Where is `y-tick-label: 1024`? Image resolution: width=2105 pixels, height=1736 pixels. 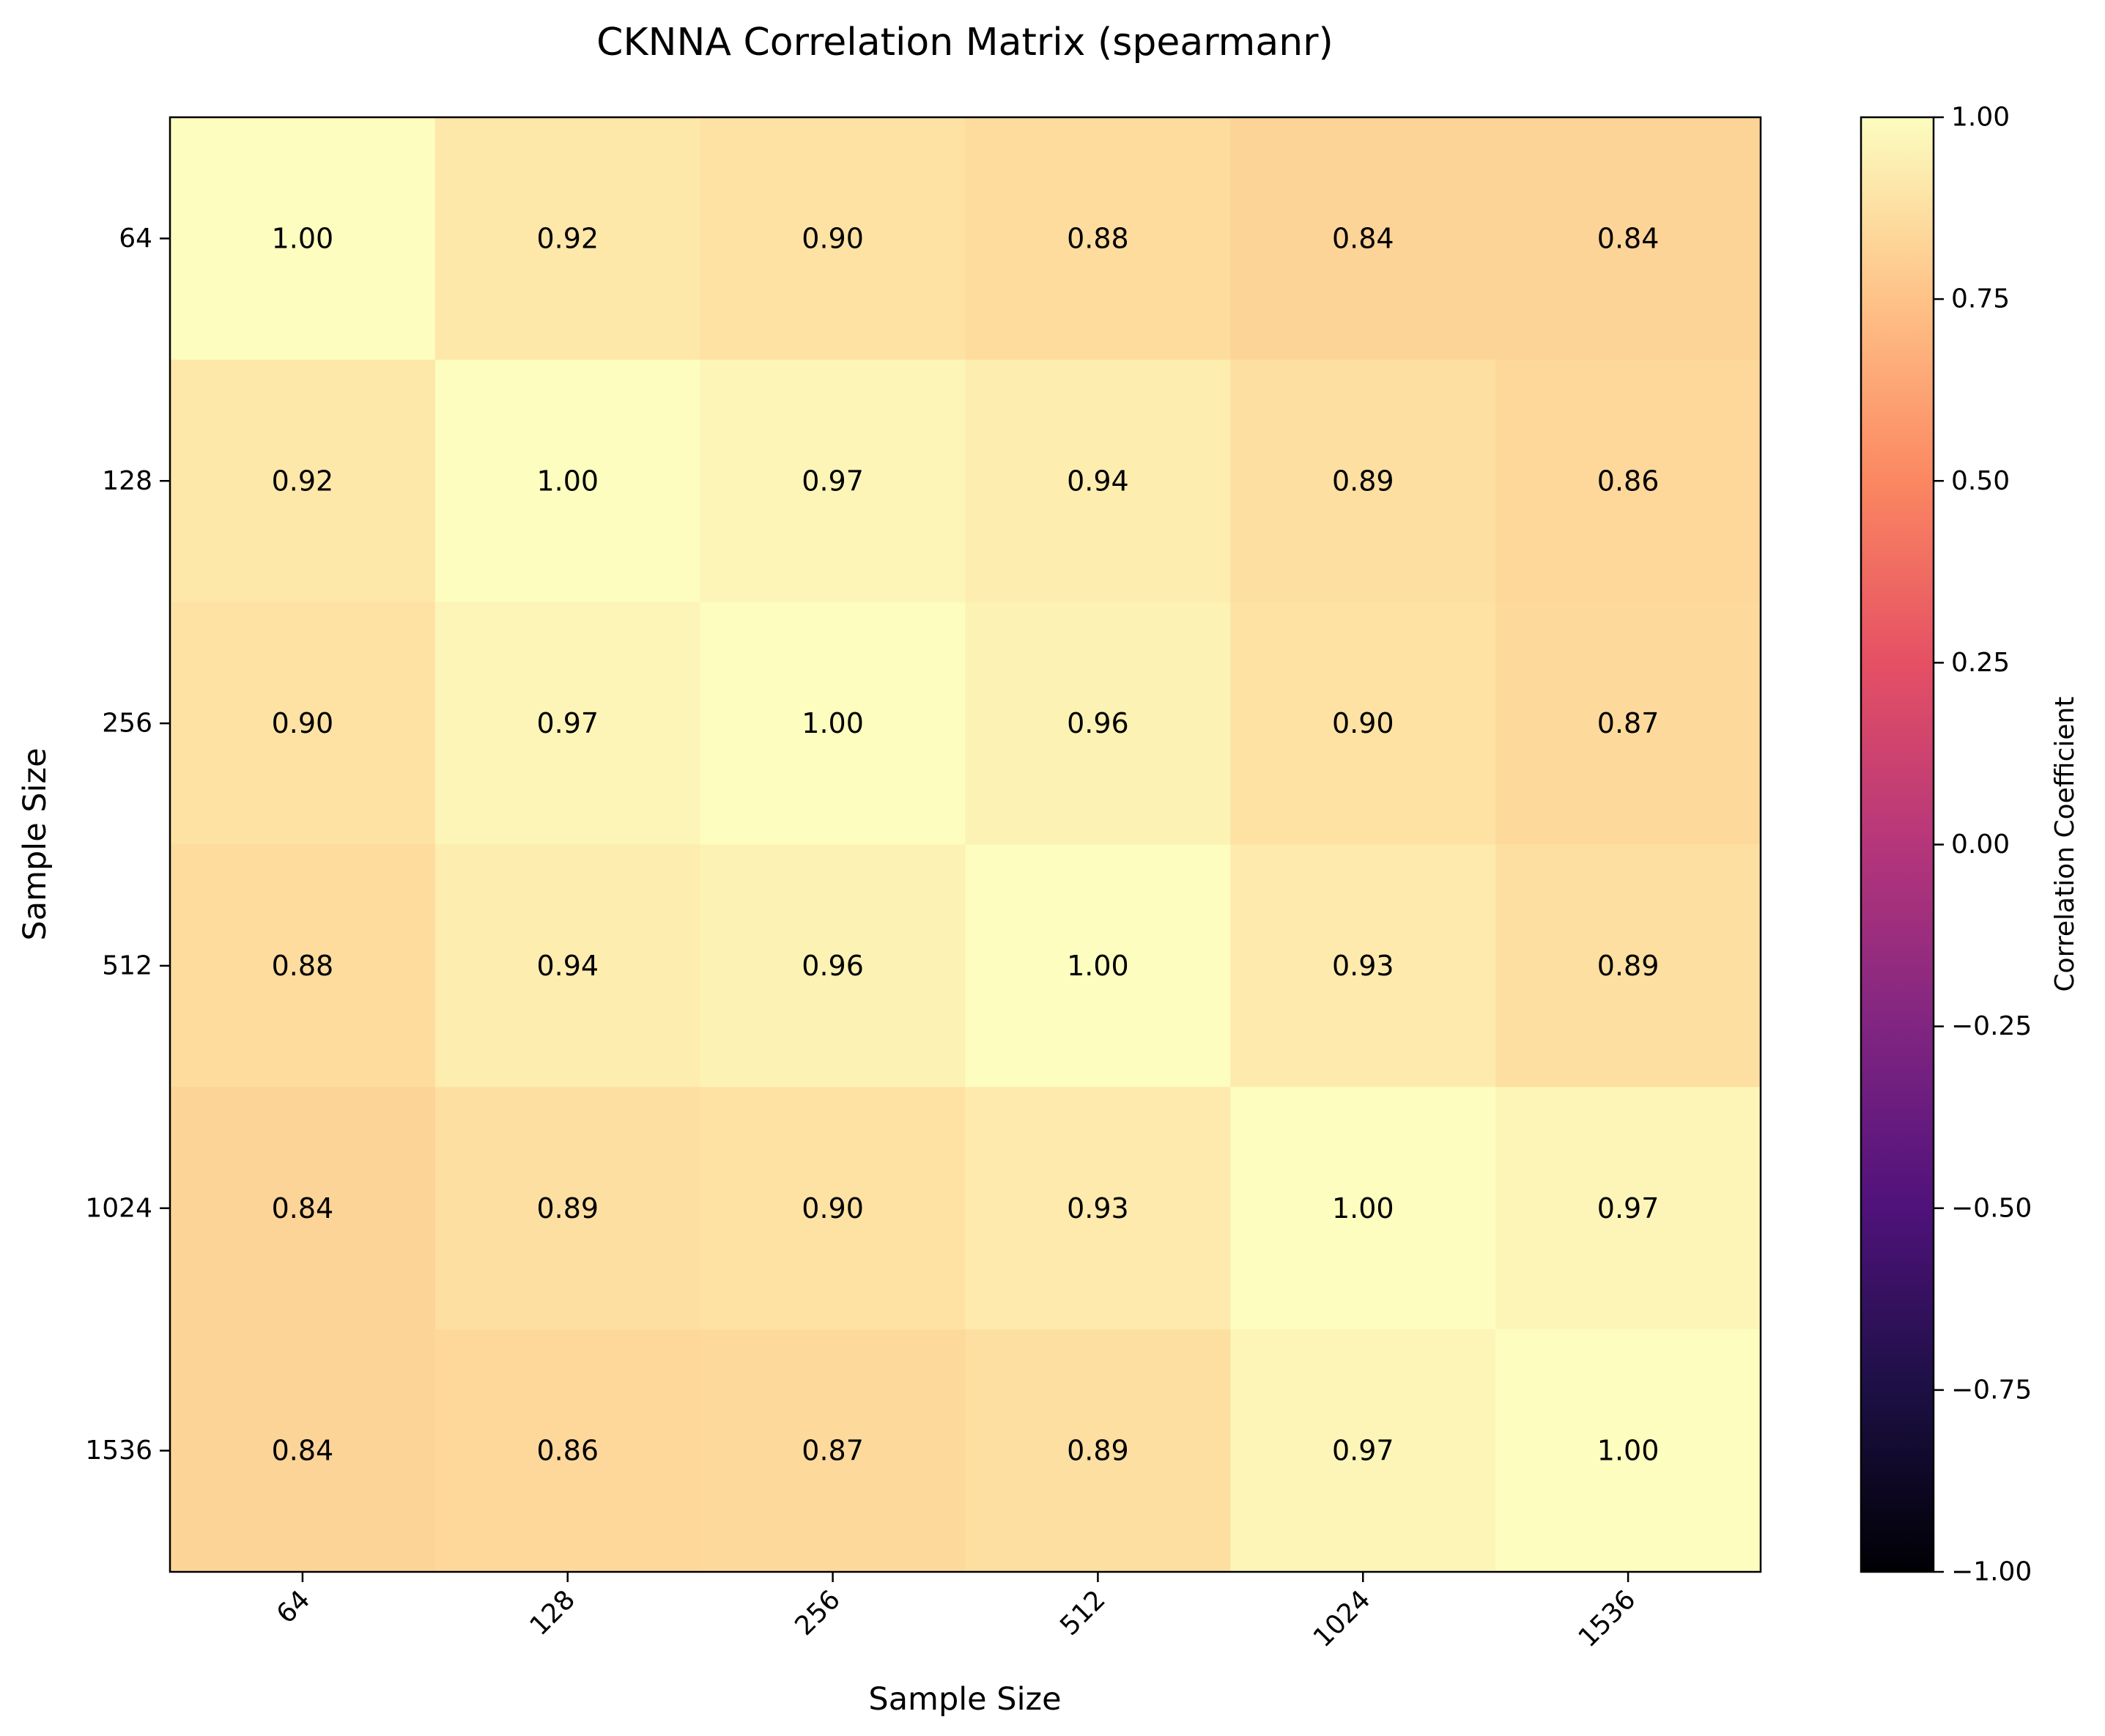 y-tick-label: 1024 is located at coordinates (118, 1208).